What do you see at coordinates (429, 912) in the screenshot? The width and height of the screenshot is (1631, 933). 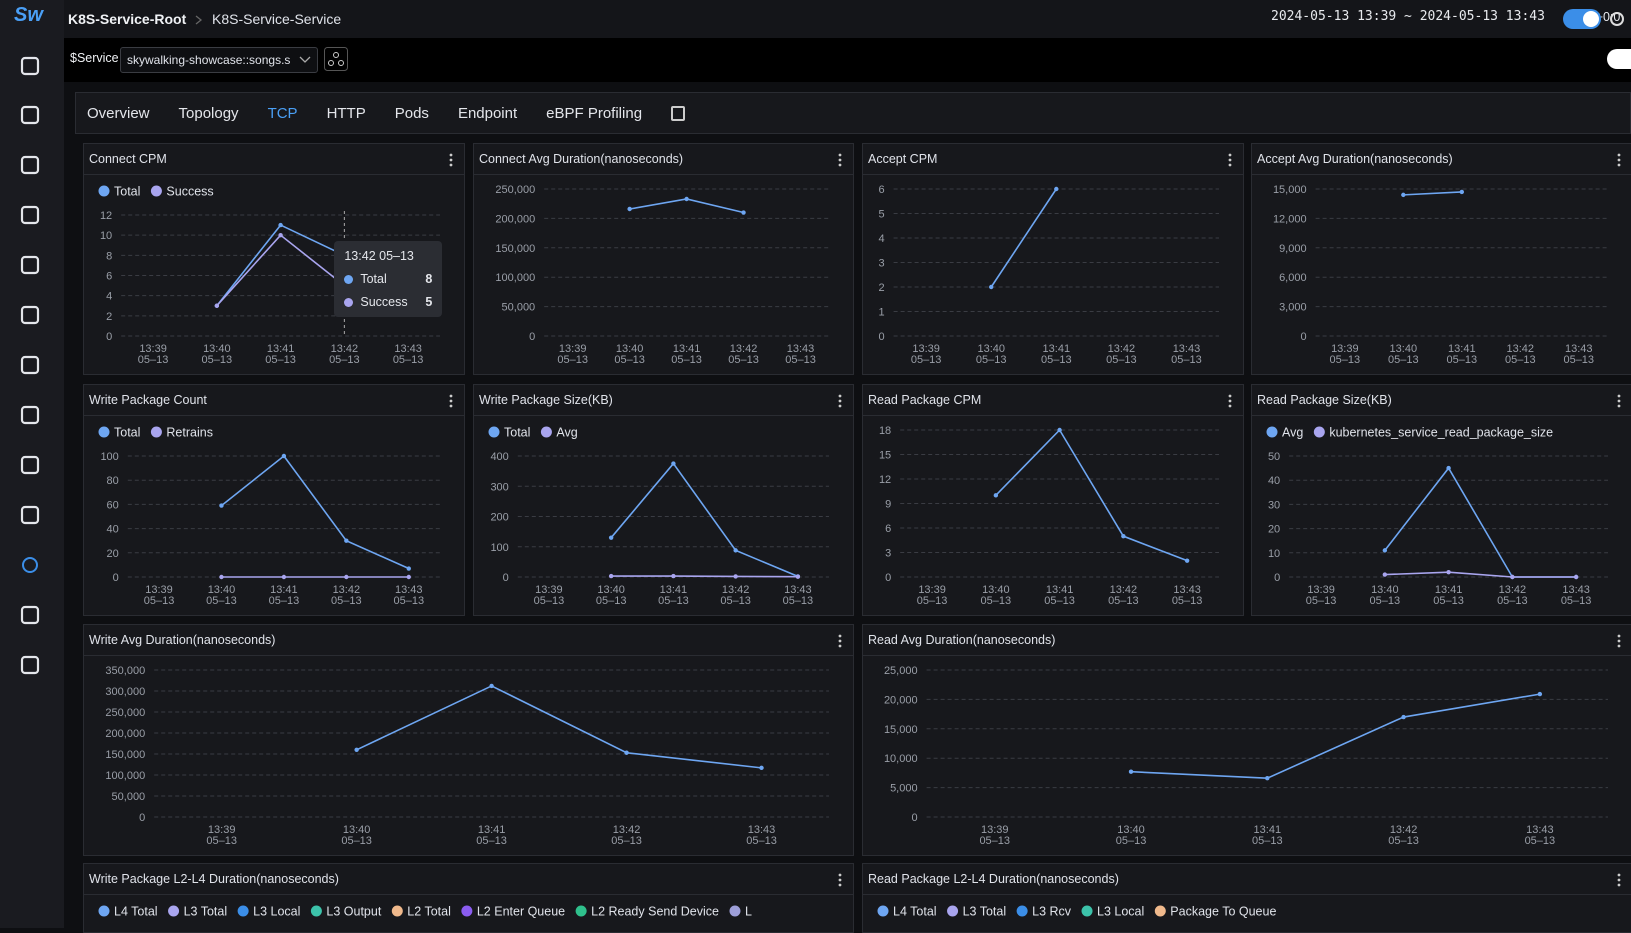 I see `legend-label: L2 Total` at bounding box center [429, 912].